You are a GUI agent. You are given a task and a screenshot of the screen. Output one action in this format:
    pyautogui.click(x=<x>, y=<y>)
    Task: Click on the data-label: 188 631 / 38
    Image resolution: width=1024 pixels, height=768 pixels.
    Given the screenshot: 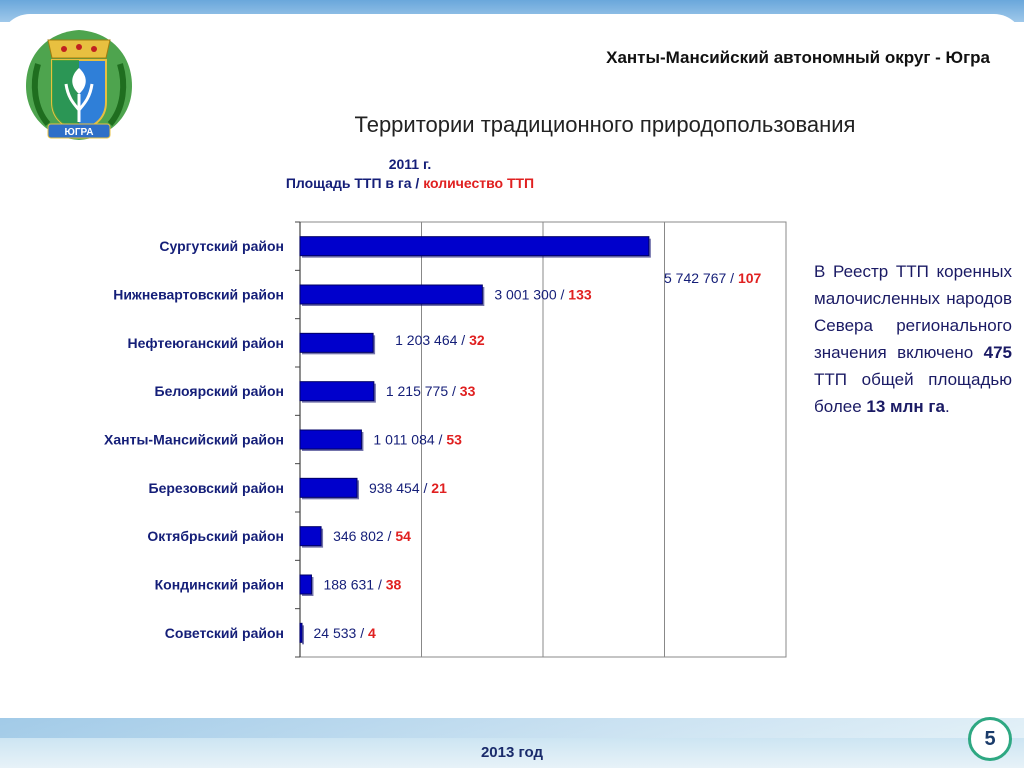 What is the action you would take?
    pyautogui.click(x=362, y=585)
    